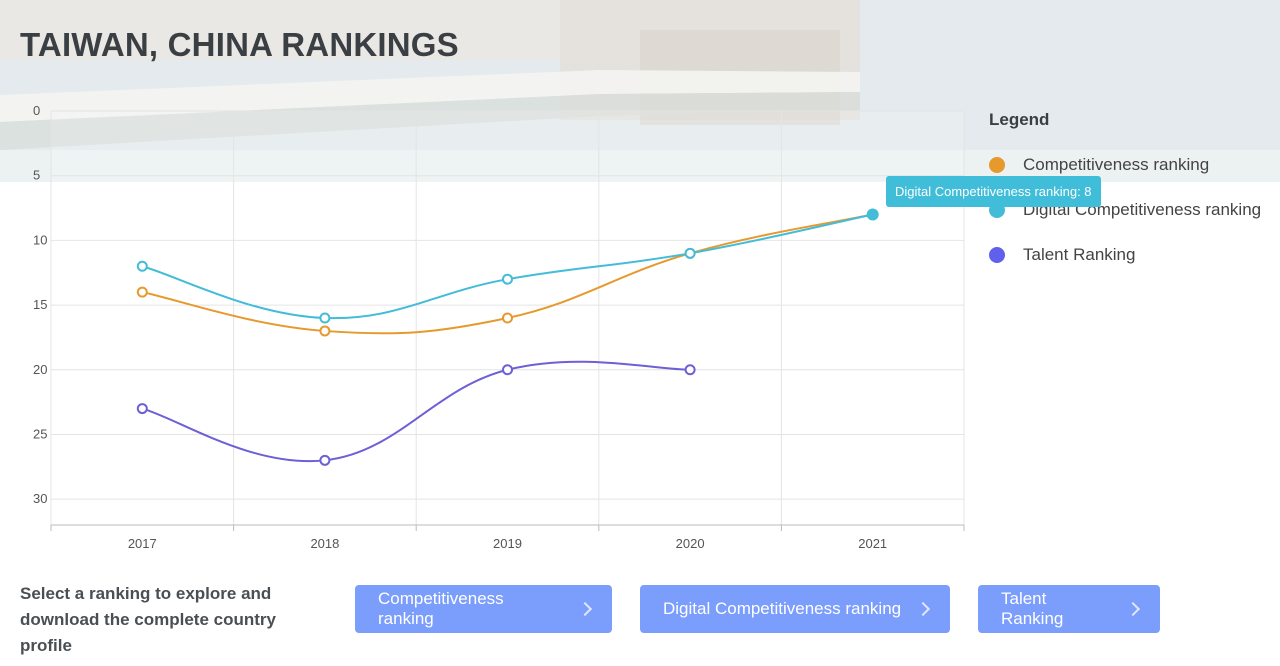  I want to click on legend-label: Competitiveness ranking, so click(1116, 164).